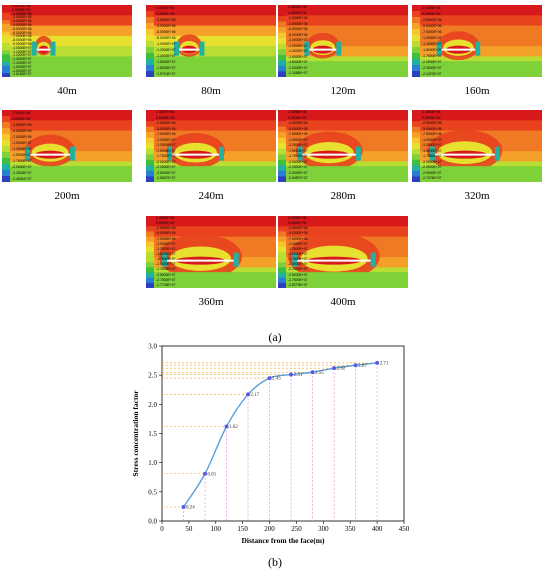 This screenshot has height=571, width=550. Describe the element at coordinates (166, 178) in the screenshot. I see `legend-value: -2.5567E+07` at that location.